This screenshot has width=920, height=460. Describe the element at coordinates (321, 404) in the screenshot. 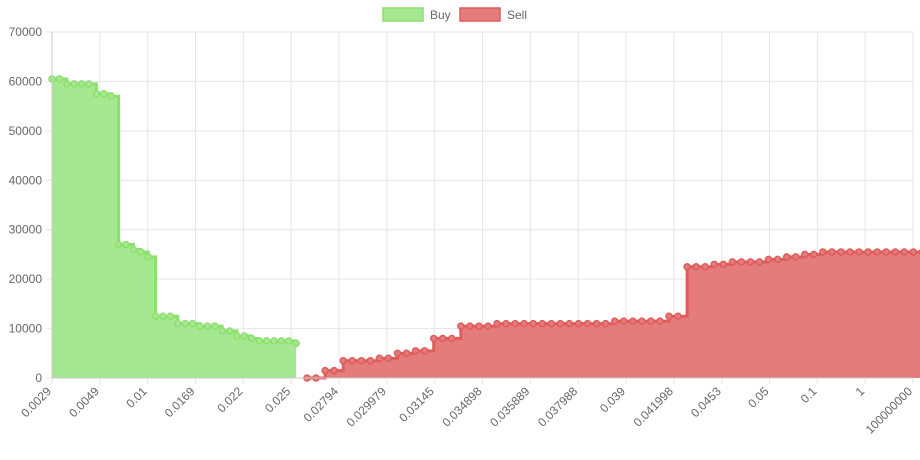

I see `x-tick-label: 0.02794` at that location.